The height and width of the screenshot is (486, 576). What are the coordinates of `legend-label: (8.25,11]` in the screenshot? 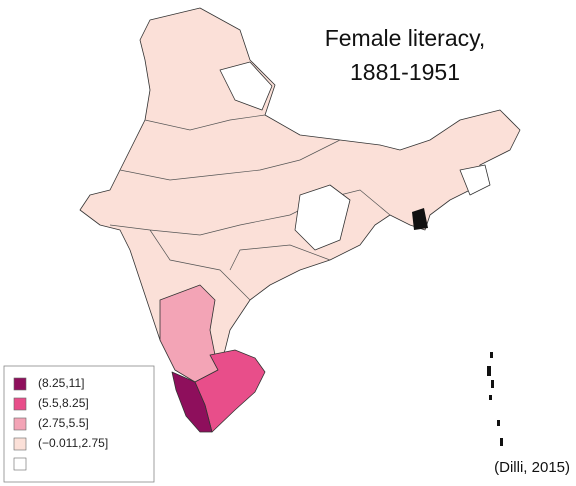 It's located at (61, 383).